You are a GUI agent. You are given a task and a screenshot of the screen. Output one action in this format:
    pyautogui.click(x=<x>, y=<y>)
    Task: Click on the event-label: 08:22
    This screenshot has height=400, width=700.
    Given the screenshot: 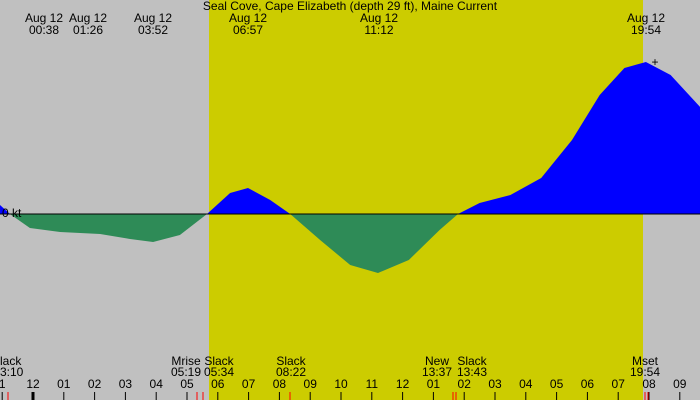 What is the action you would take?
    pyautogui.click(x=291, y=372)
    